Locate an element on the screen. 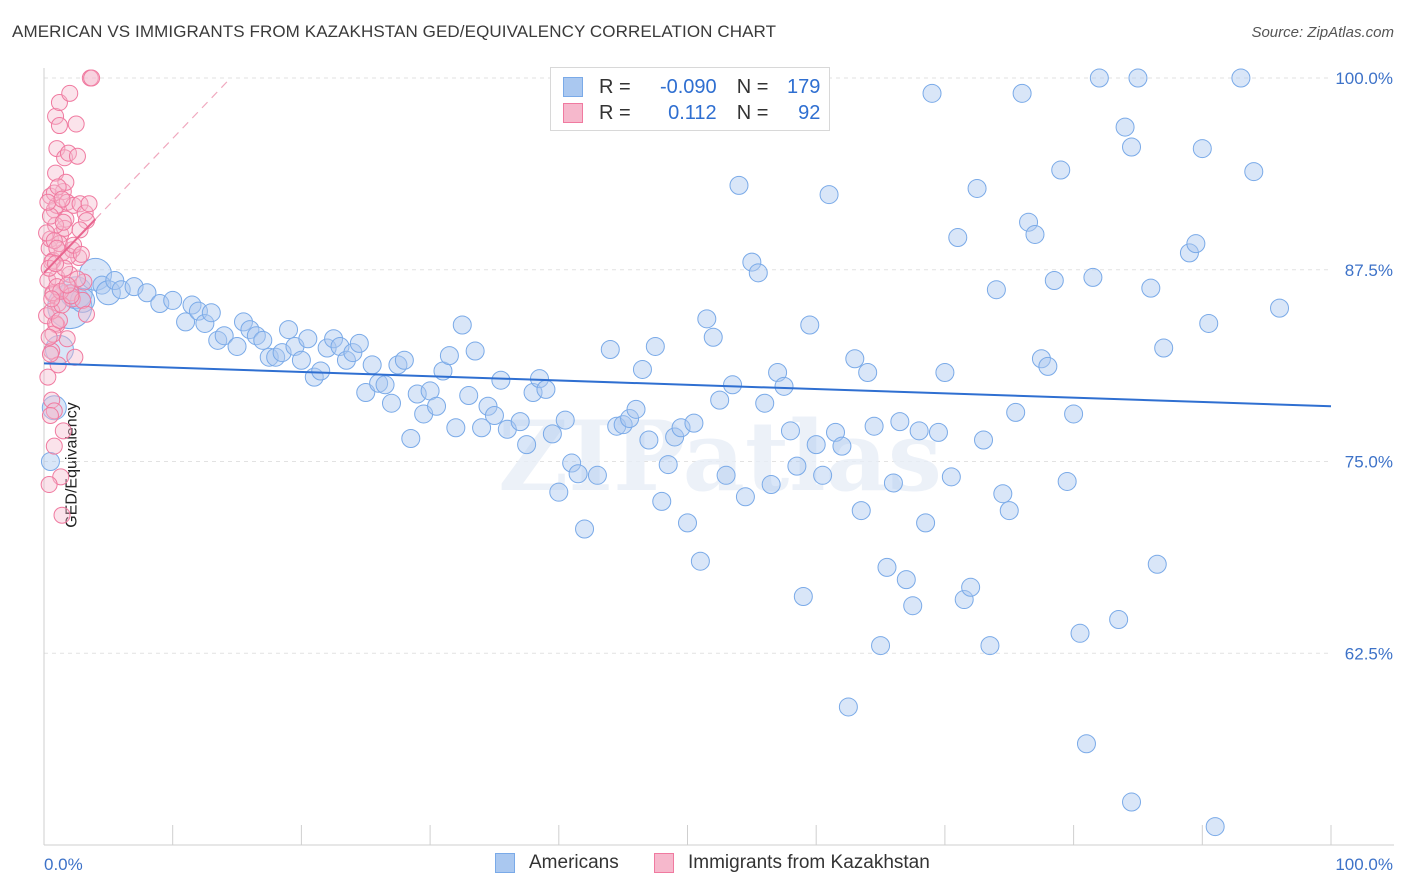 The image size is (1406, 892). r-value: 0.112 is located at coordinates (692, 112).